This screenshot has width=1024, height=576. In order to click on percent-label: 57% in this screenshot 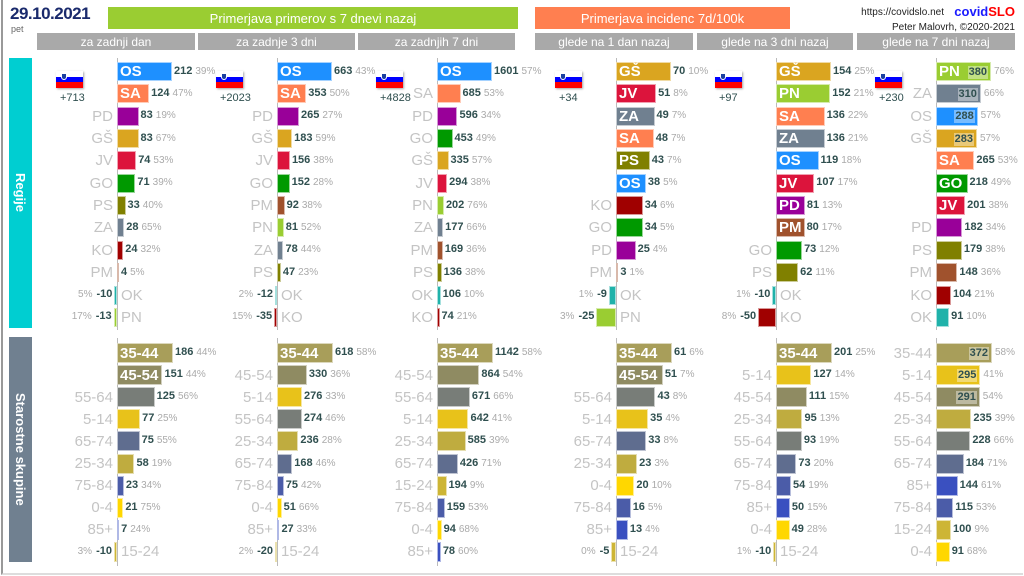, I will do `click(481, 160)`.